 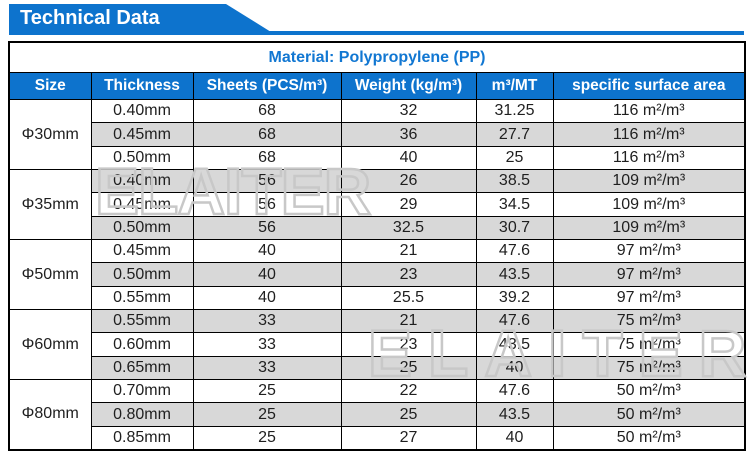 I want to click on thickness-cell: 0.80mm, so click(x=142, y=414).